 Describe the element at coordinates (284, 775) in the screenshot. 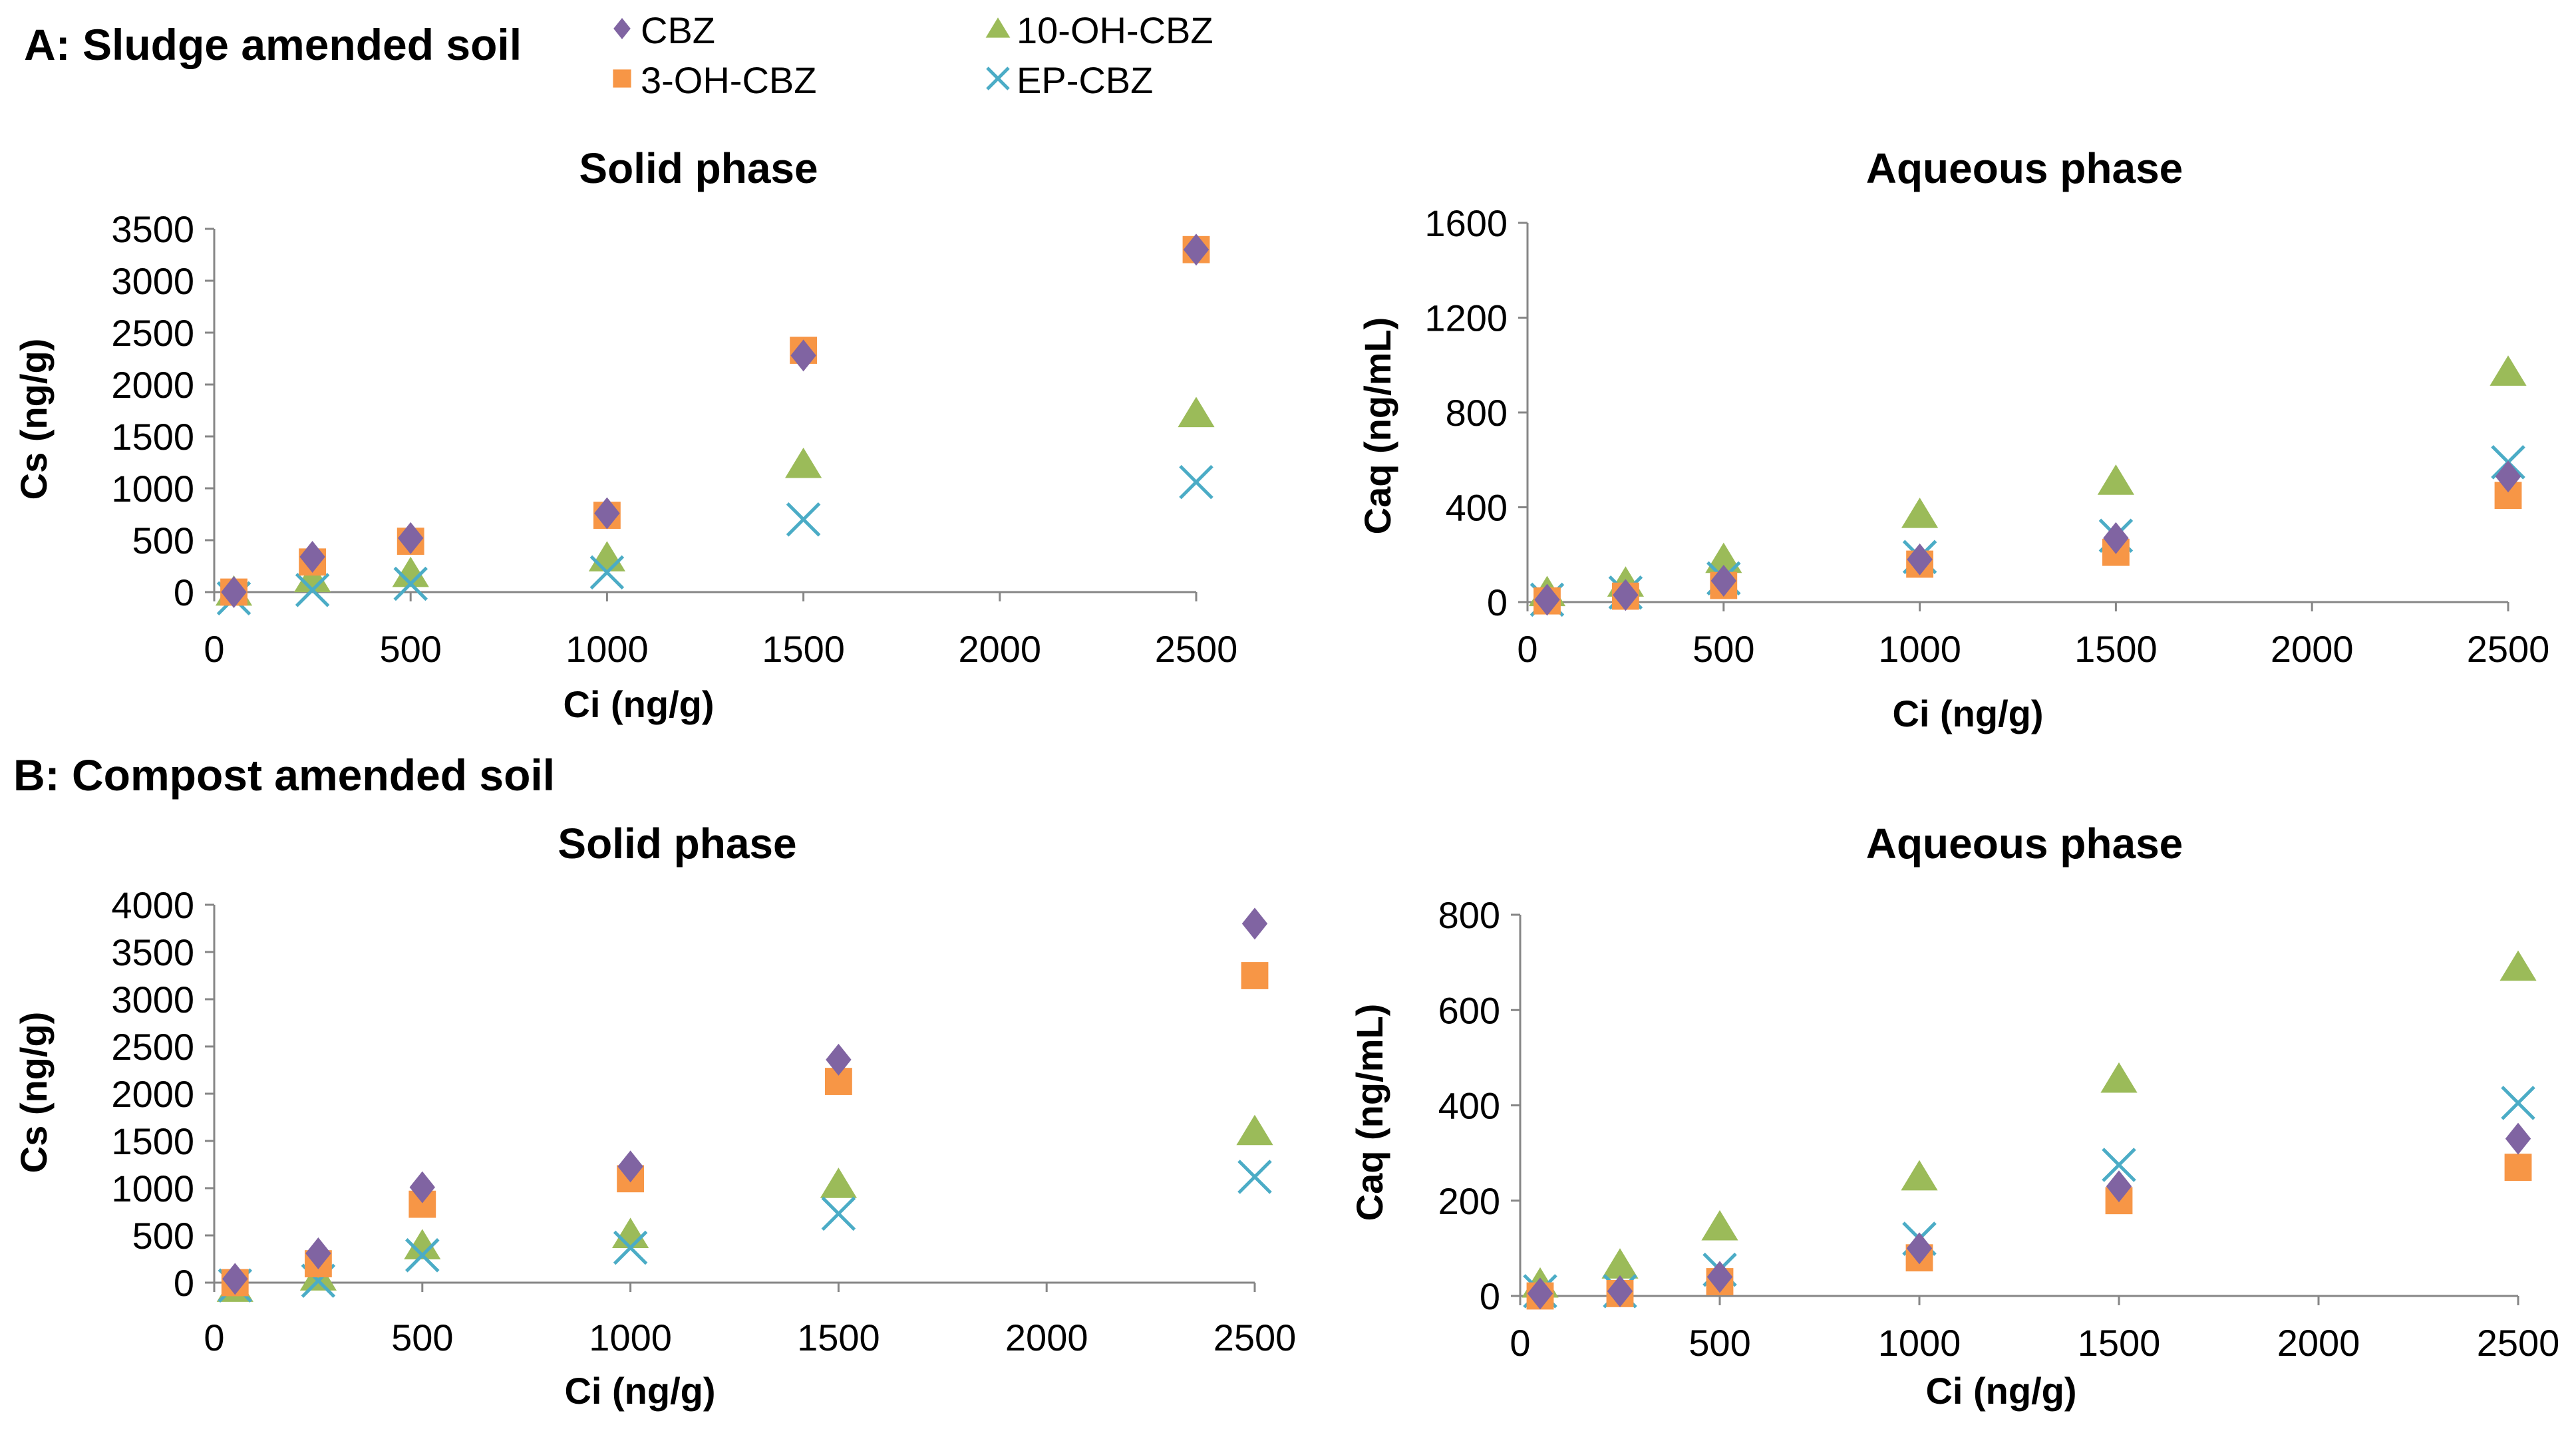

I see `panel-b-title: B: Compost amended soil` at that location.